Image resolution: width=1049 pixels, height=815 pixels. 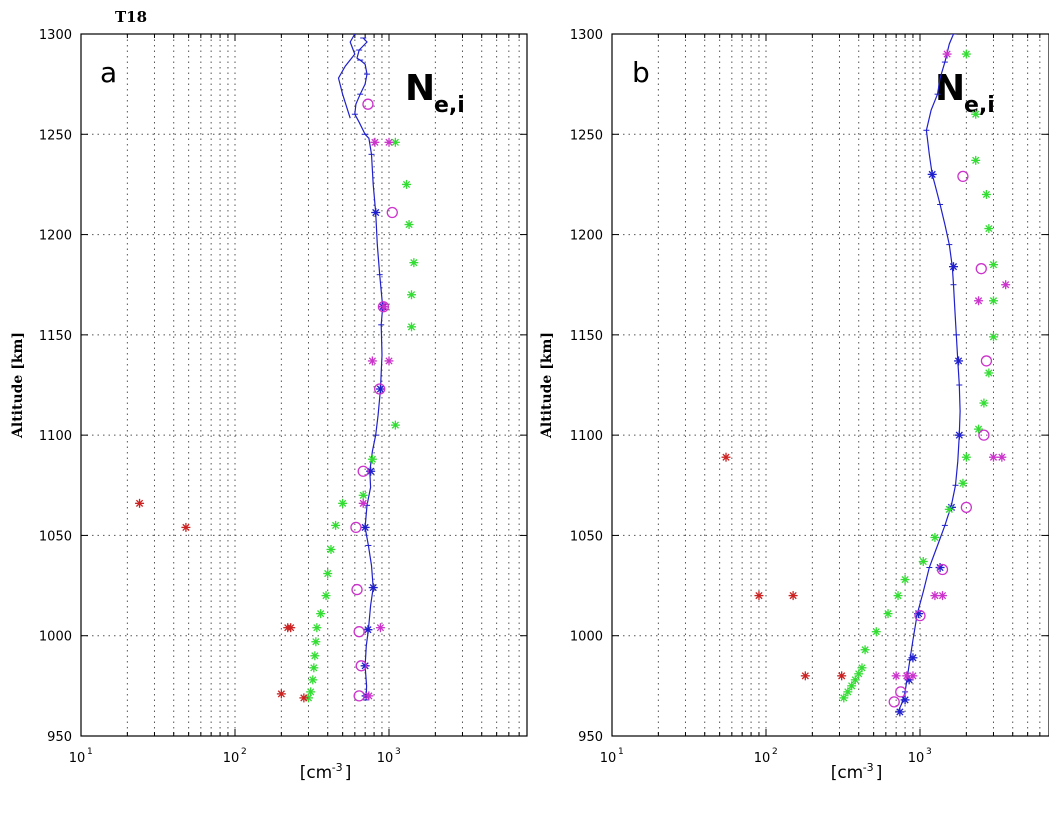 I want to click on y-tick-label: 1000, so click(x=586, y=637).